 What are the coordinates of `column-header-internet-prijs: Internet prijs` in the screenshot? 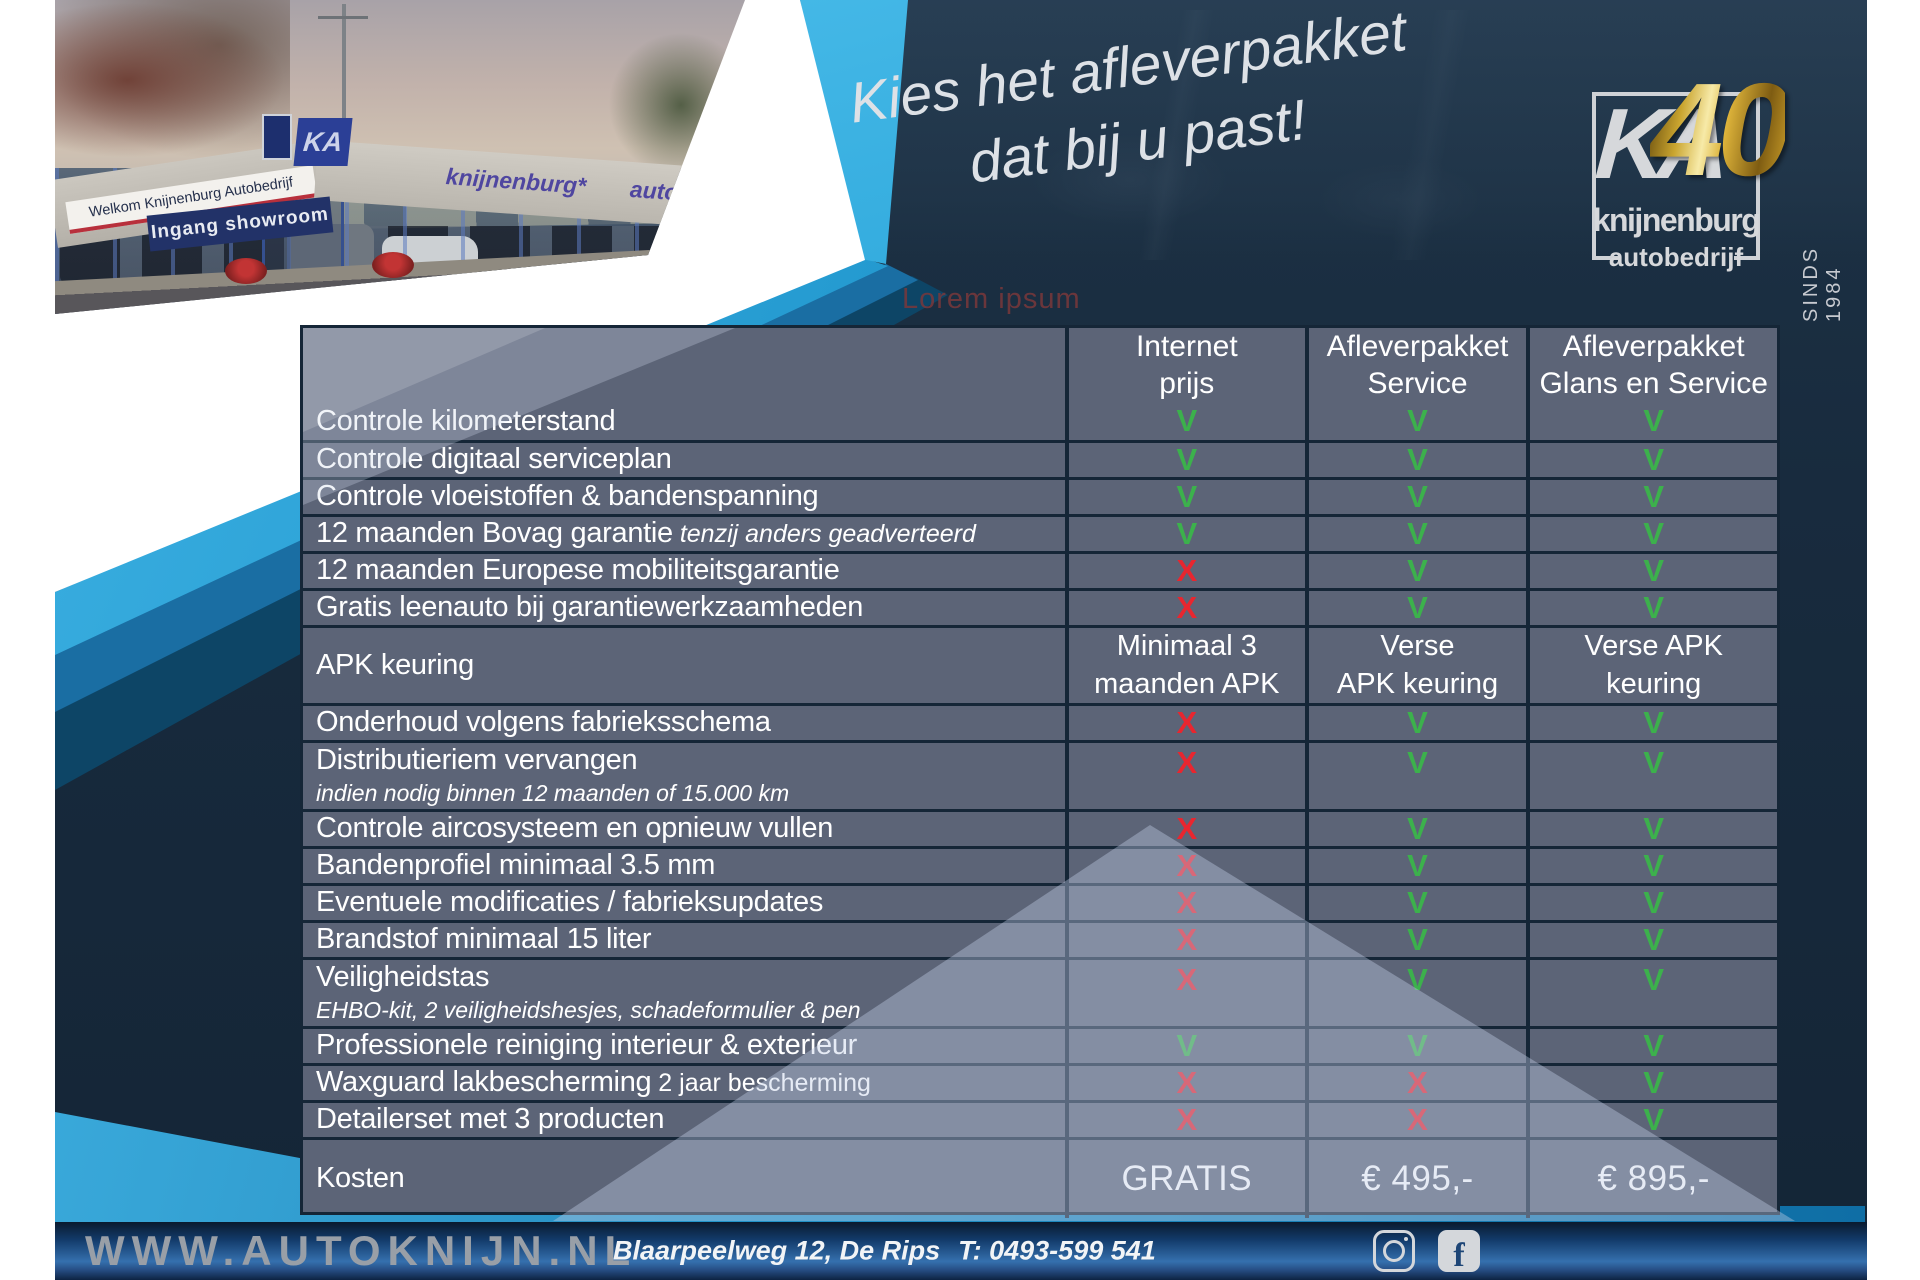 It's located at (1184, 365).